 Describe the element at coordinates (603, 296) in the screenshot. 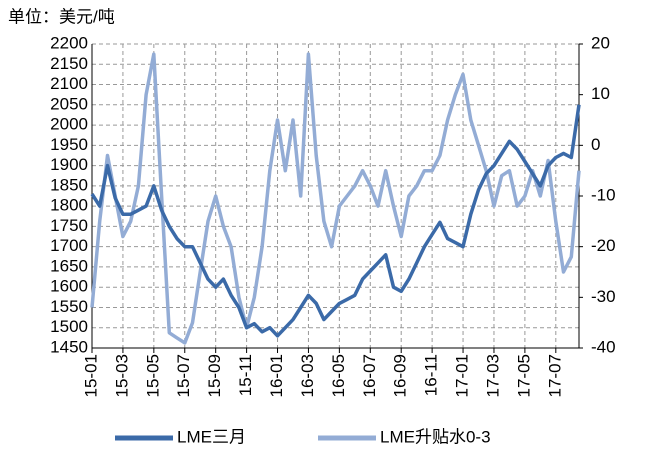

I see `y2-tick-label: -30` at that location.